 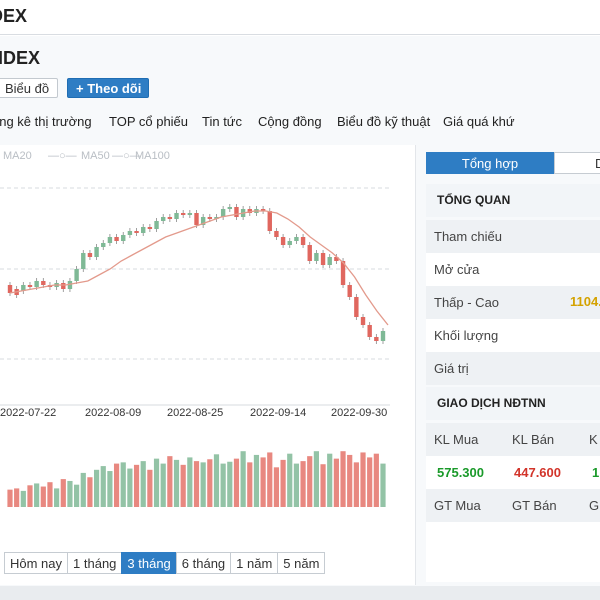 I want to click on chart-button: ‹ Biểu đồ, so click(x=29, y=88).